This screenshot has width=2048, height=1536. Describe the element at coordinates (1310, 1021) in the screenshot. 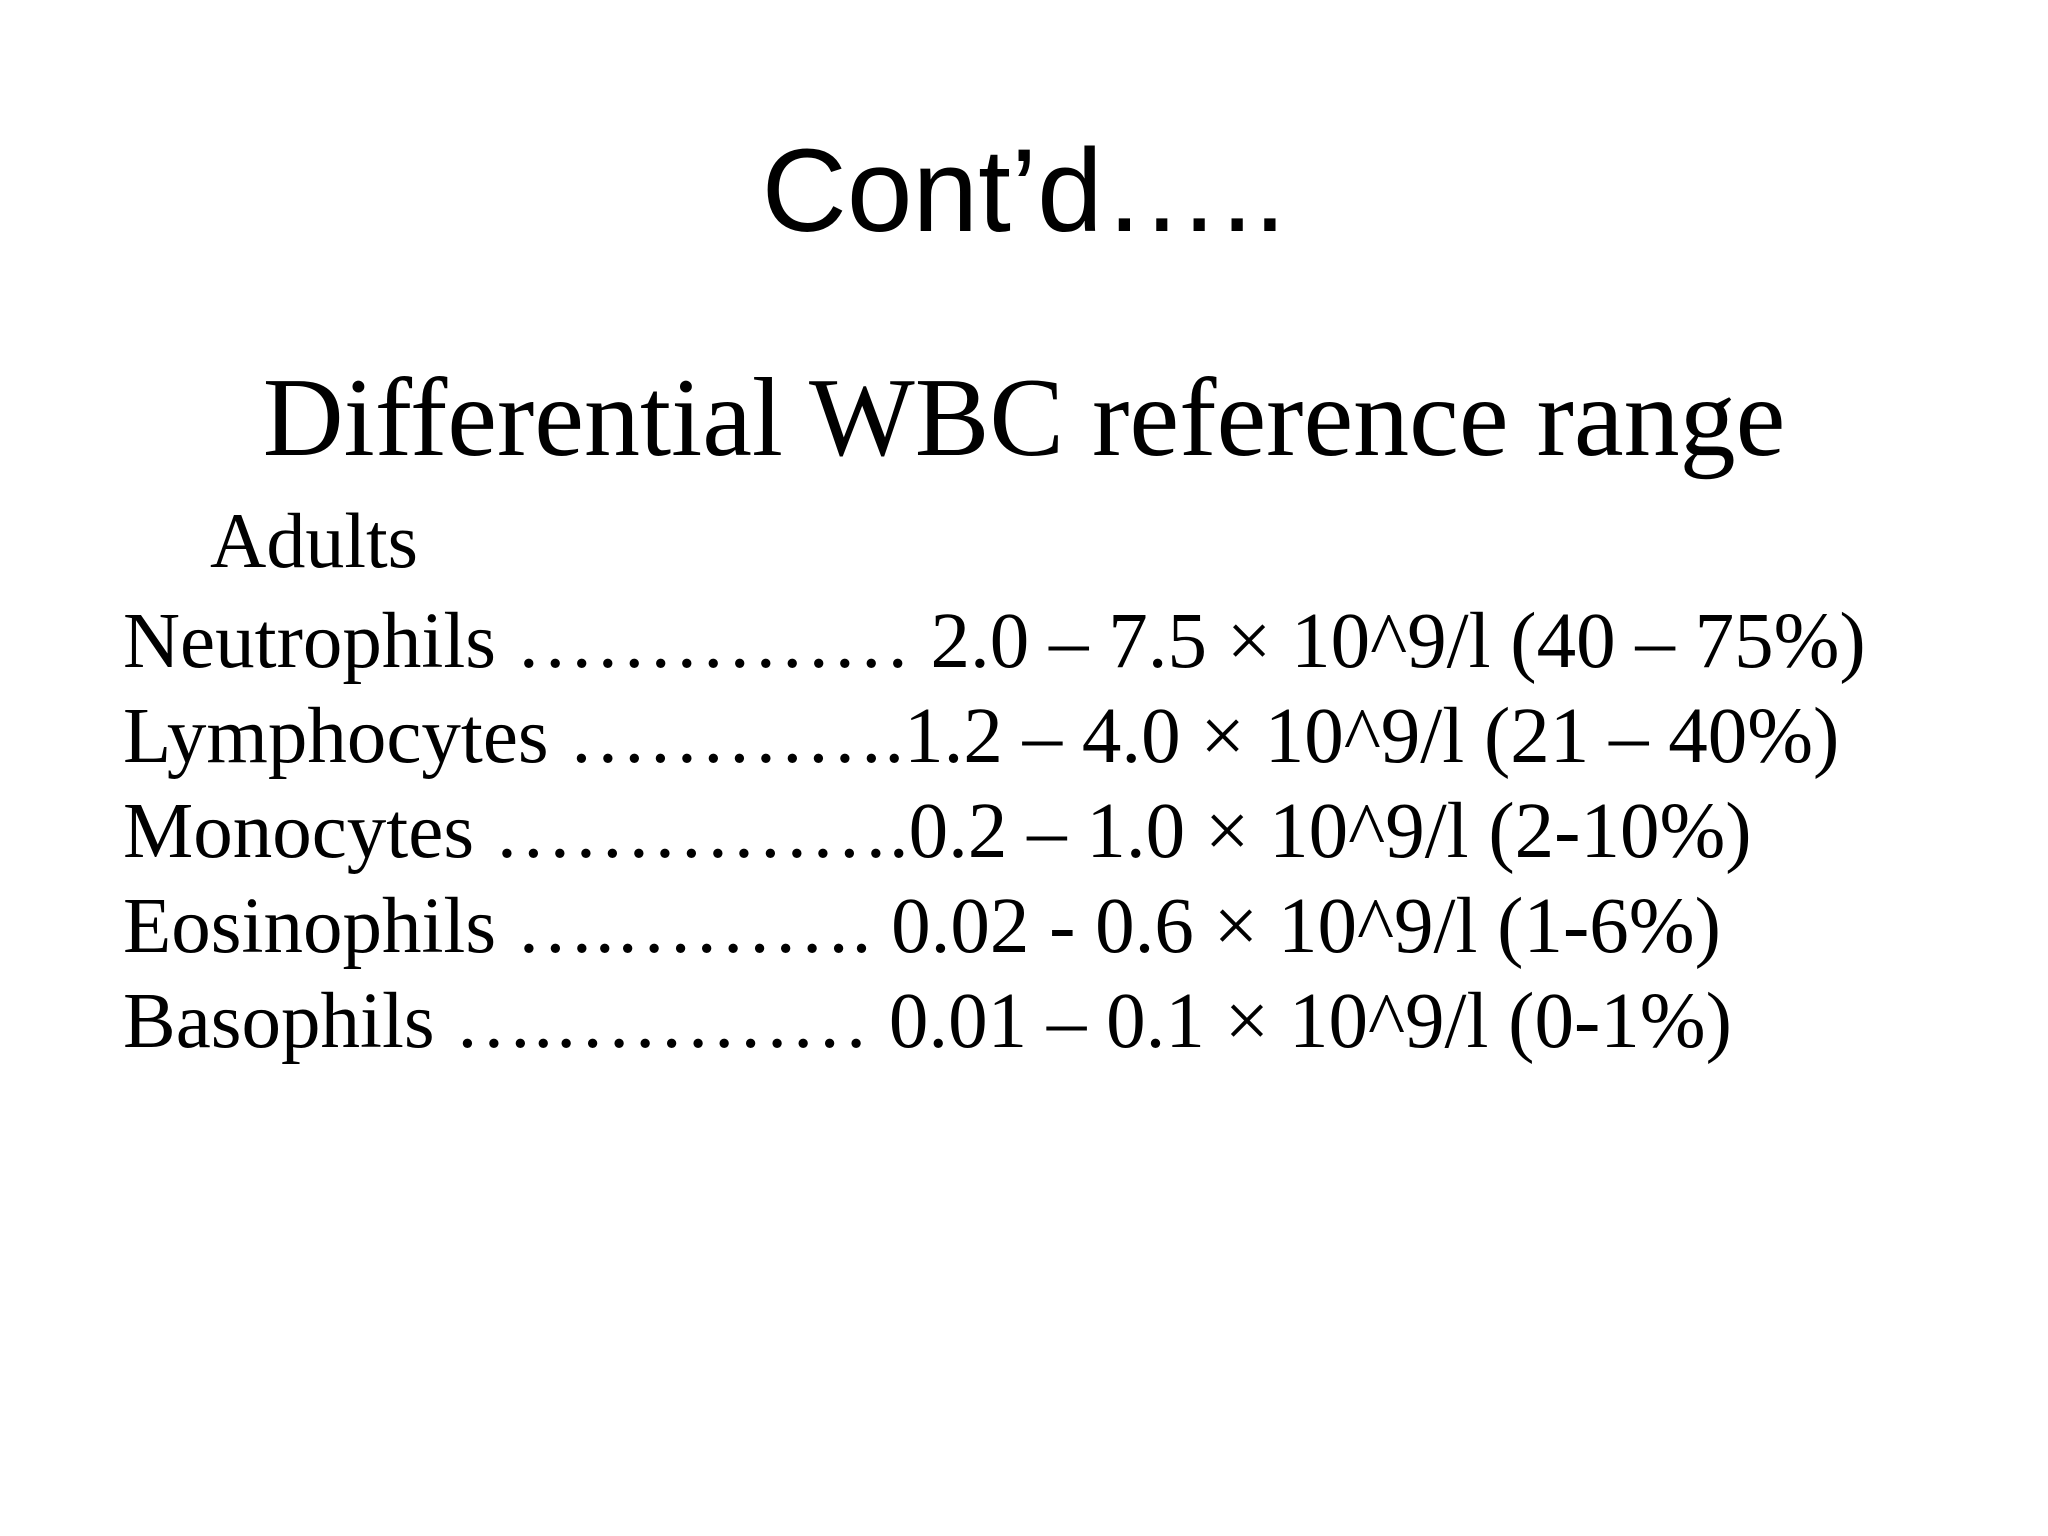

I see `row-value: 0.01 – 0.1 × 10^9/l (0-1%)` at that location.